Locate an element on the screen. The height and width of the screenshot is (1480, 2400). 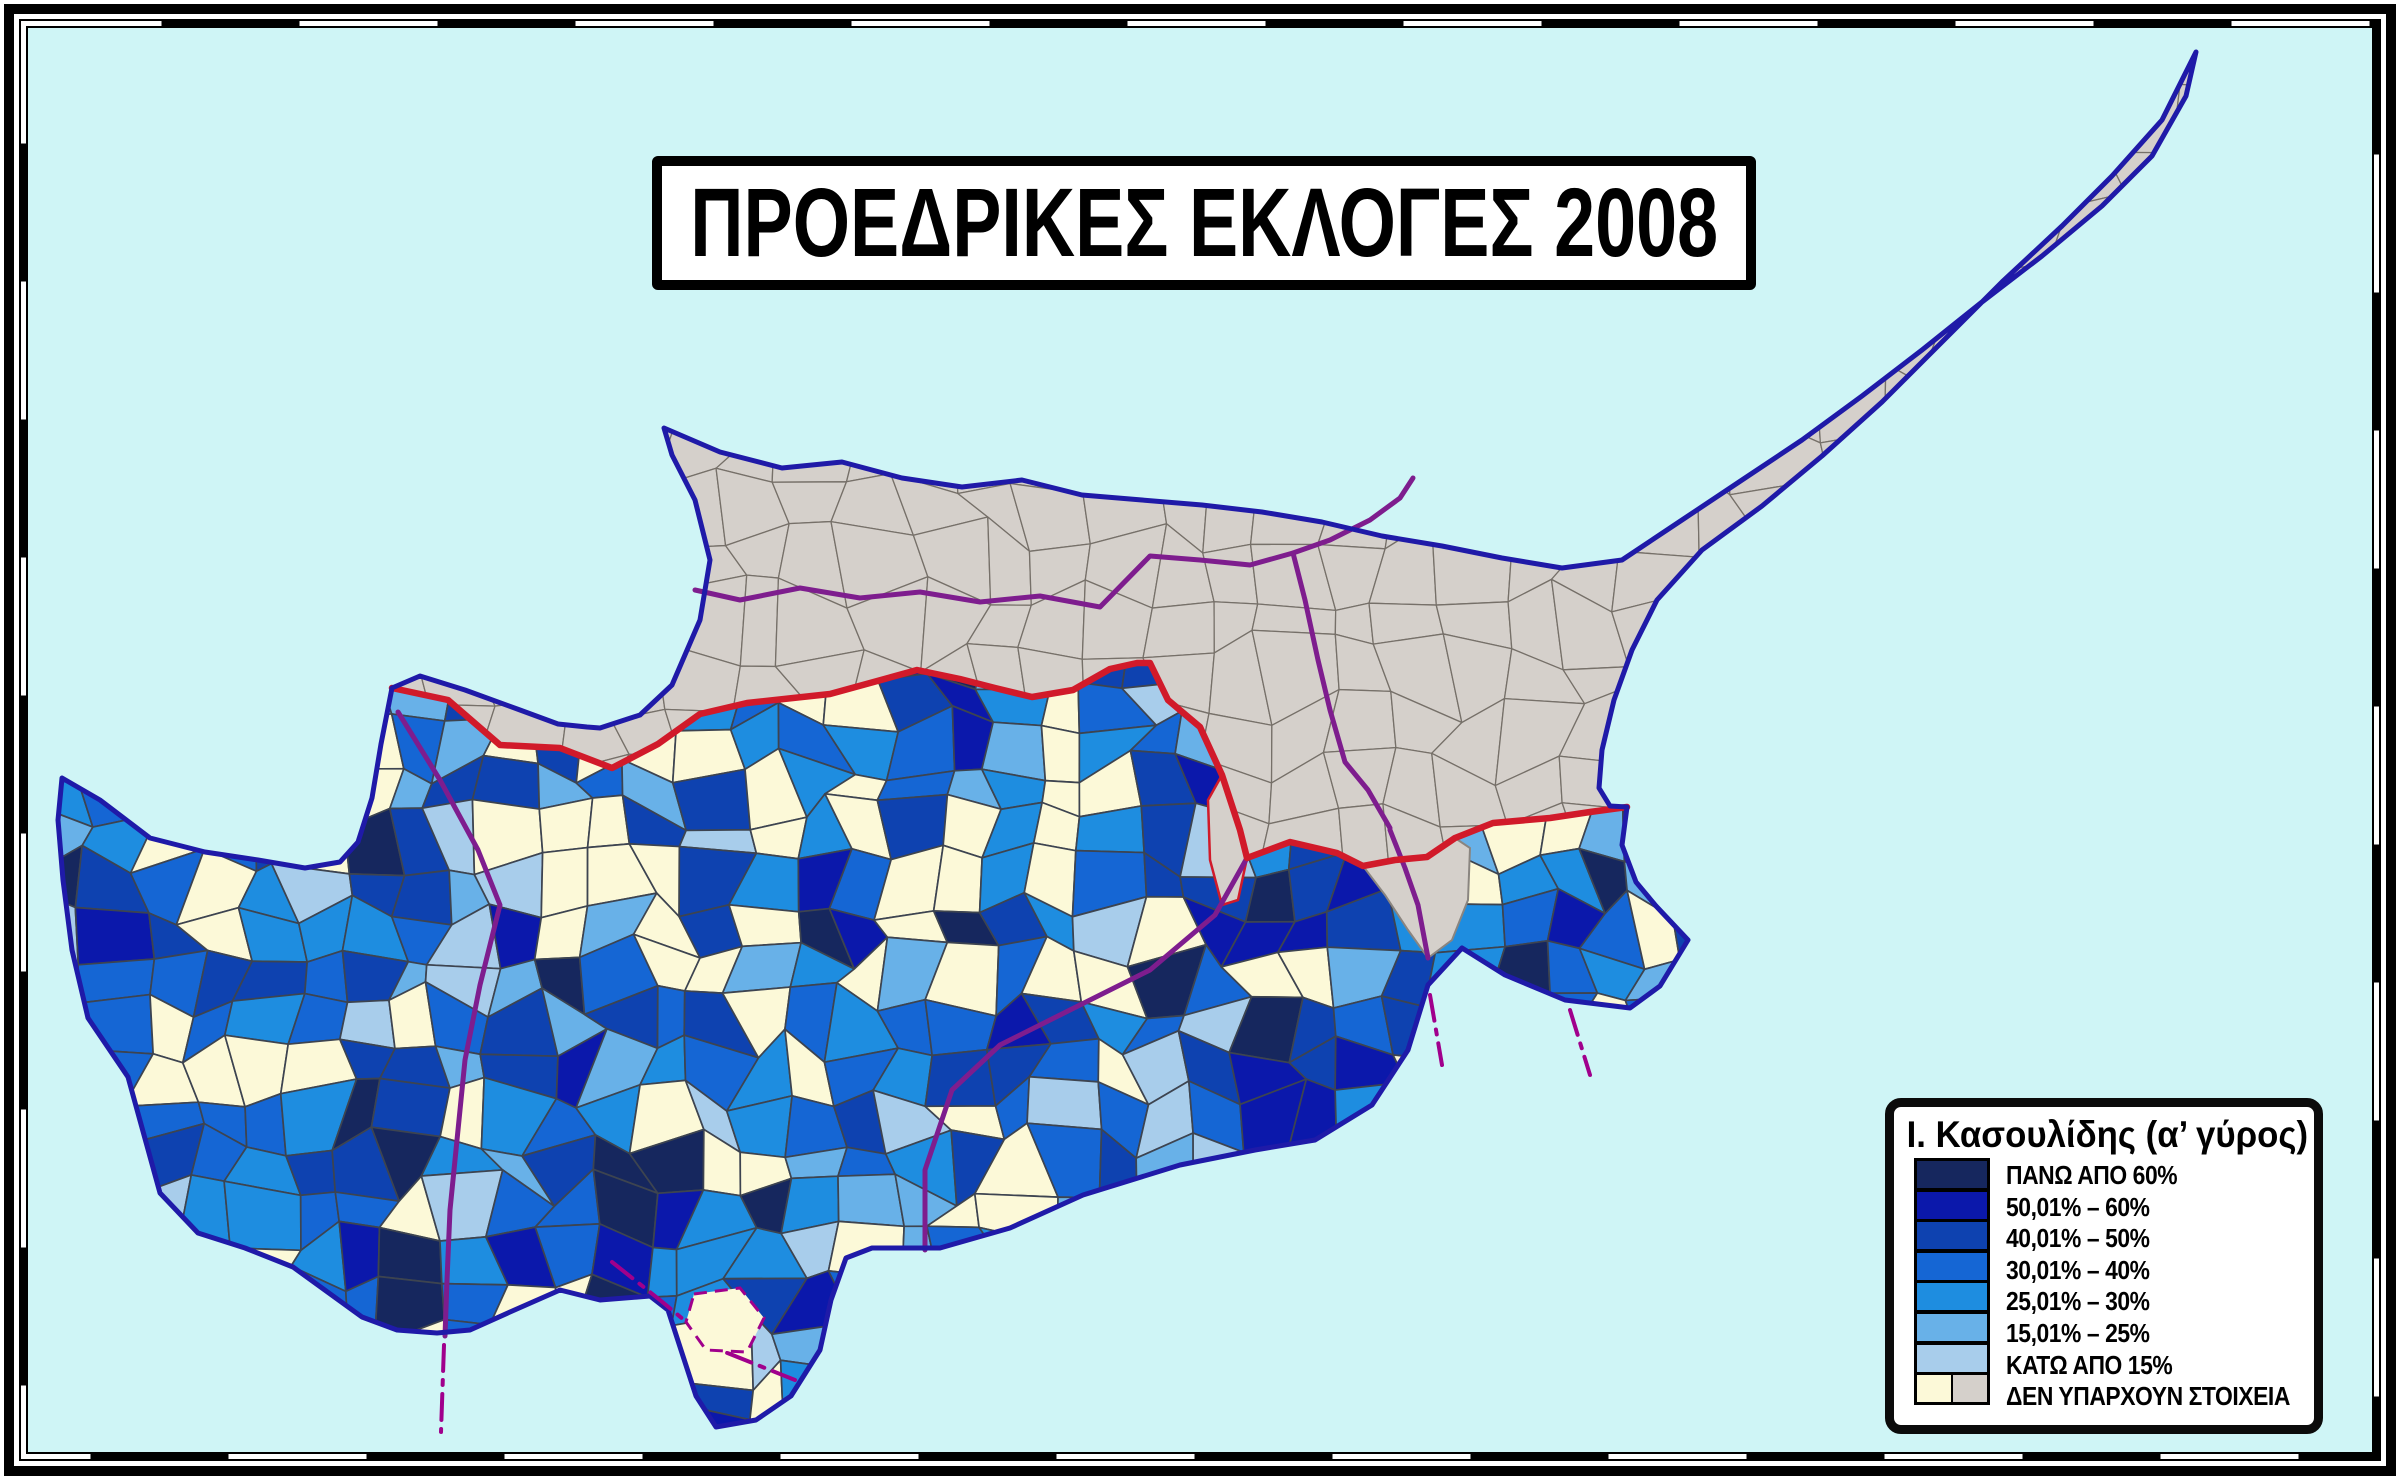
legend-row: 30,01% – 40% is located at coordinates (2104, 1267).